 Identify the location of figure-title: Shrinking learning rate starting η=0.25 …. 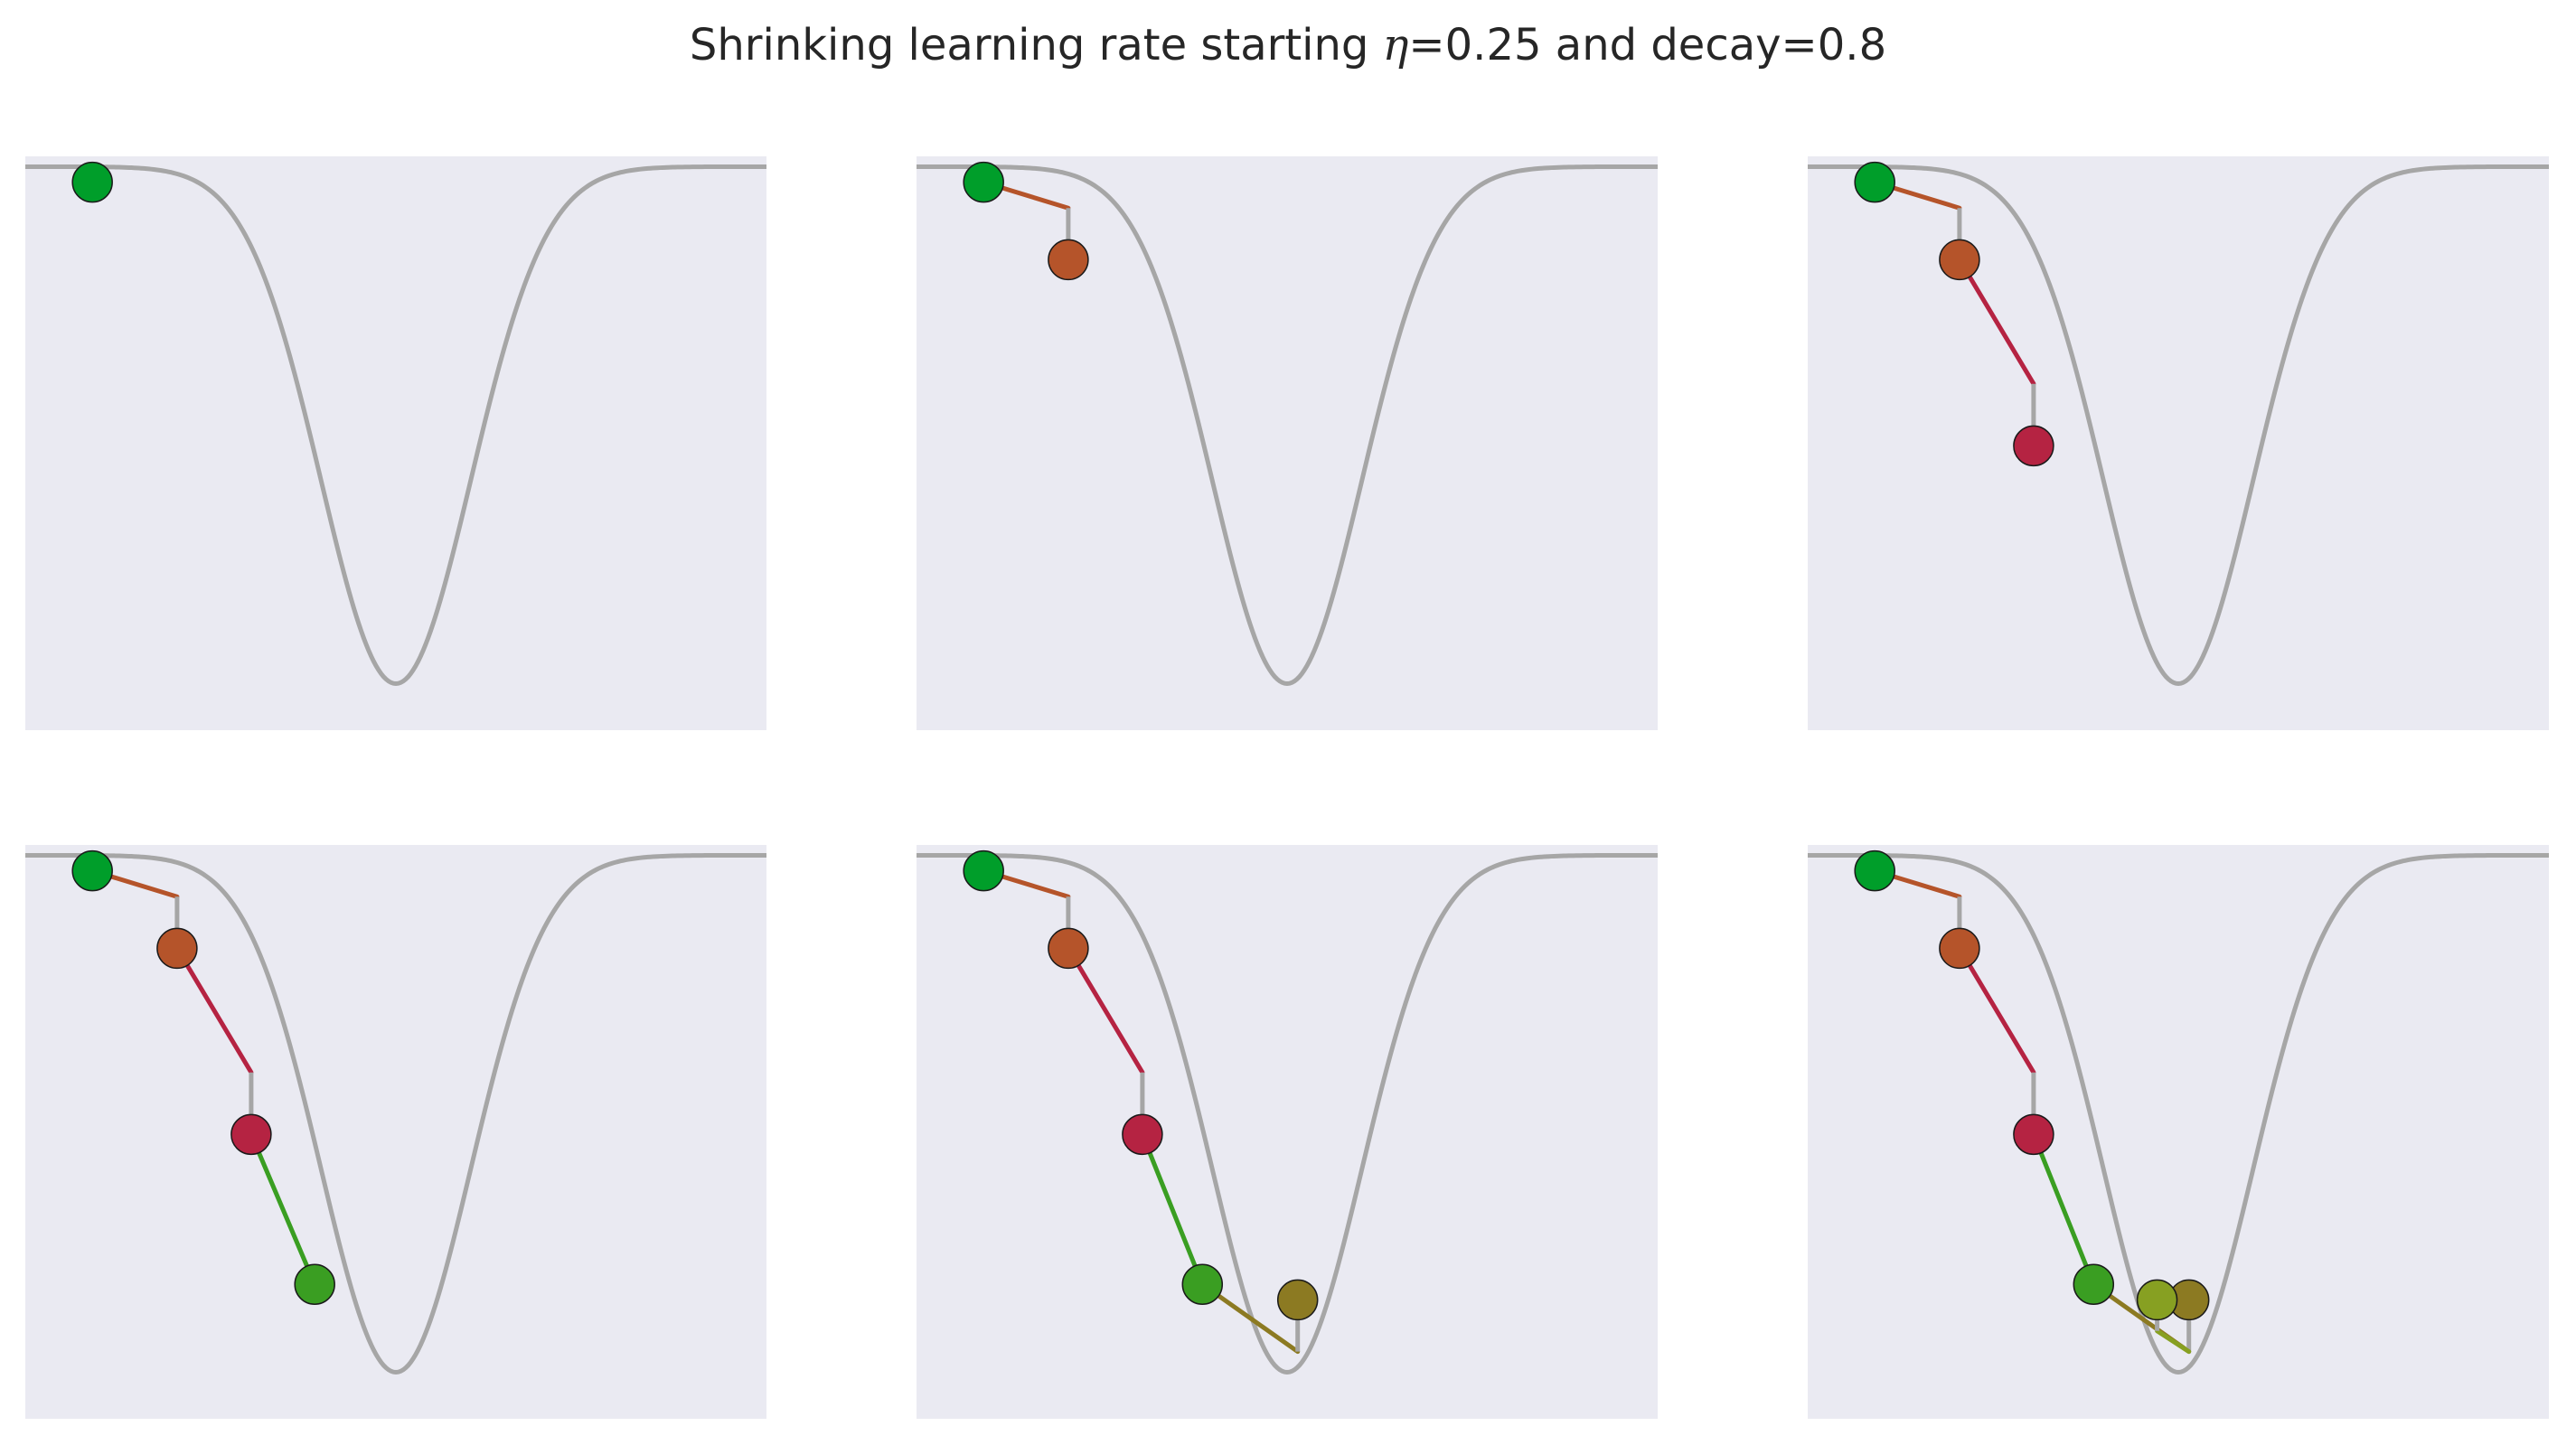
(1288, 45).